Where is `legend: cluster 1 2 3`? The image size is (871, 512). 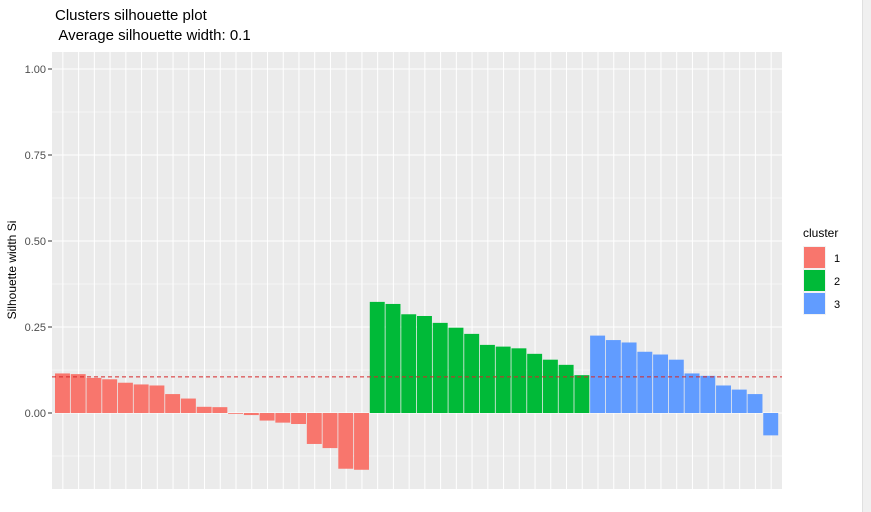
legend: cluster 1 2 3 is located at coordinates (821, 270).